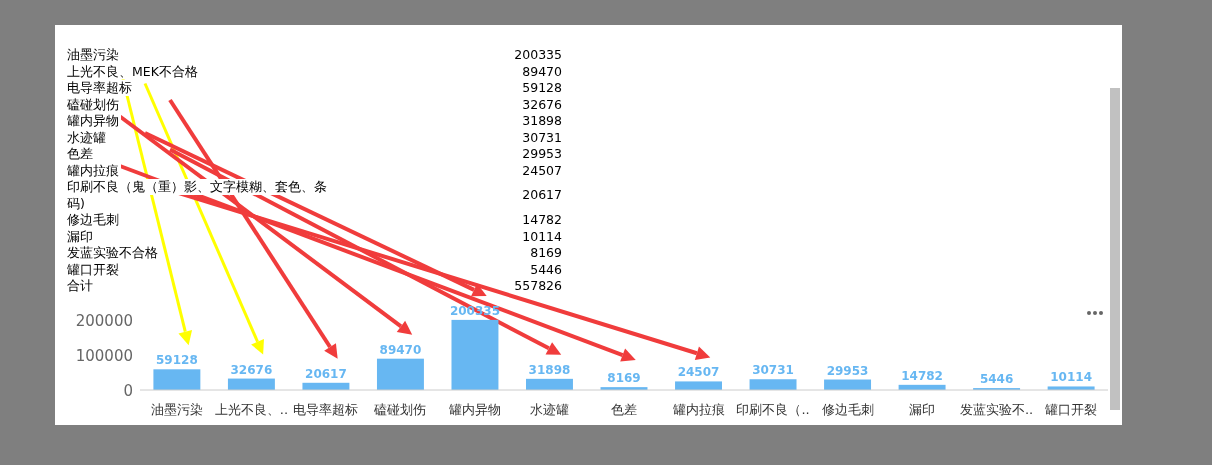  I want to click on x-tick-label: 油墨污染, so click(176, 409).